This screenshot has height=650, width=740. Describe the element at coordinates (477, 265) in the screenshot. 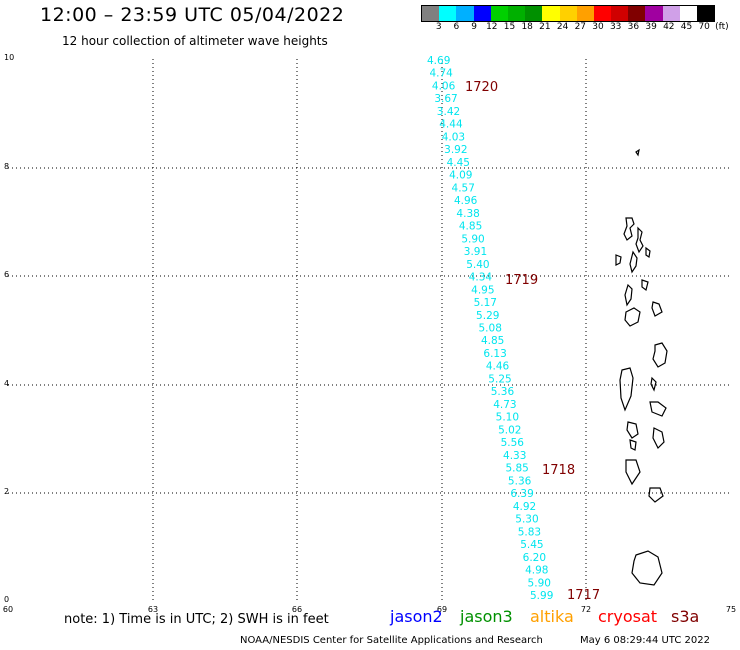

I see `swh-value: 5.40` at that location.